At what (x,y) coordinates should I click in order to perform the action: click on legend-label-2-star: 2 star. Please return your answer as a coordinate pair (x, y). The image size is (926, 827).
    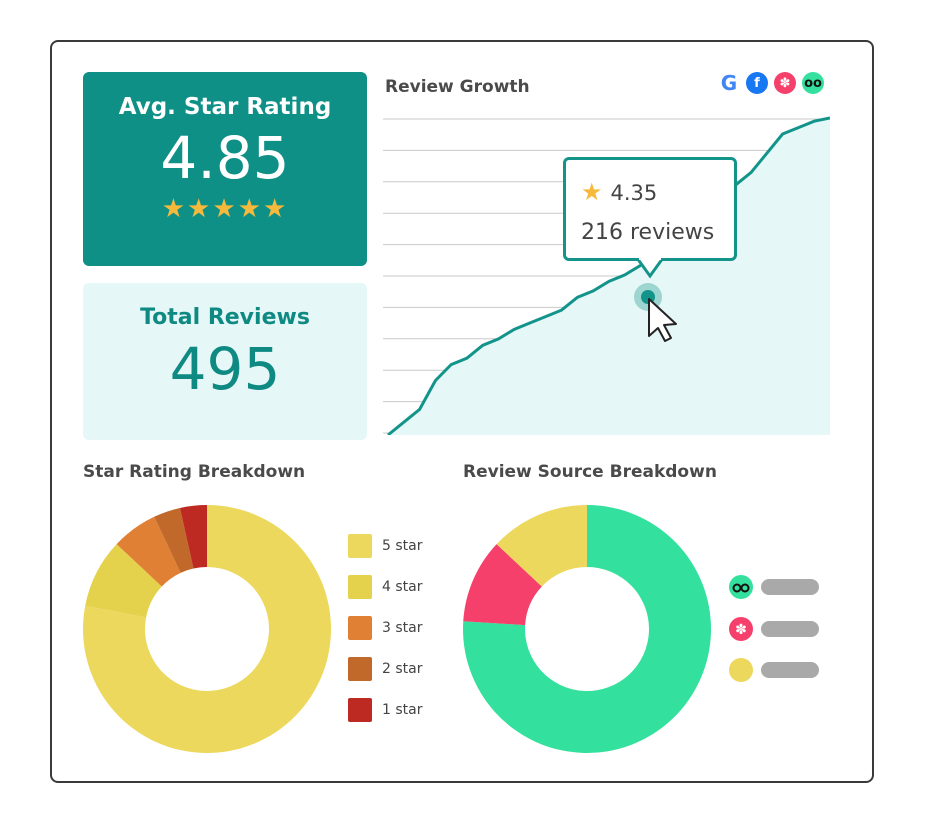
    Looking at the image, I should click on (402, 669).